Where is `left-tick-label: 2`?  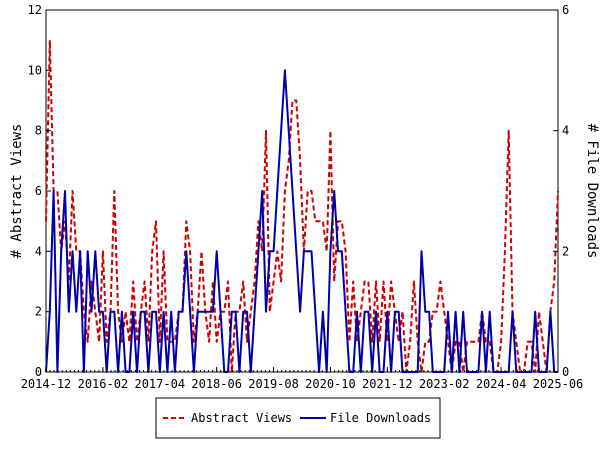
left-tick-label: 2 is located at coordinates (38, 312).